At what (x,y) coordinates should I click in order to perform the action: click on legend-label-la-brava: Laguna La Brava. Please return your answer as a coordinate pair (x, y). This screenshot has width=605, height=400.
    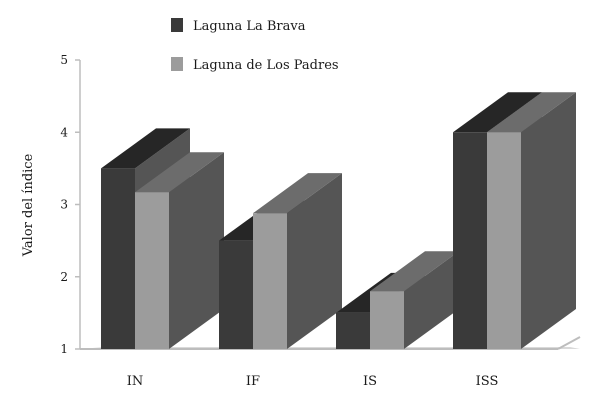
    Looking at the image, I should click on (249, 26).